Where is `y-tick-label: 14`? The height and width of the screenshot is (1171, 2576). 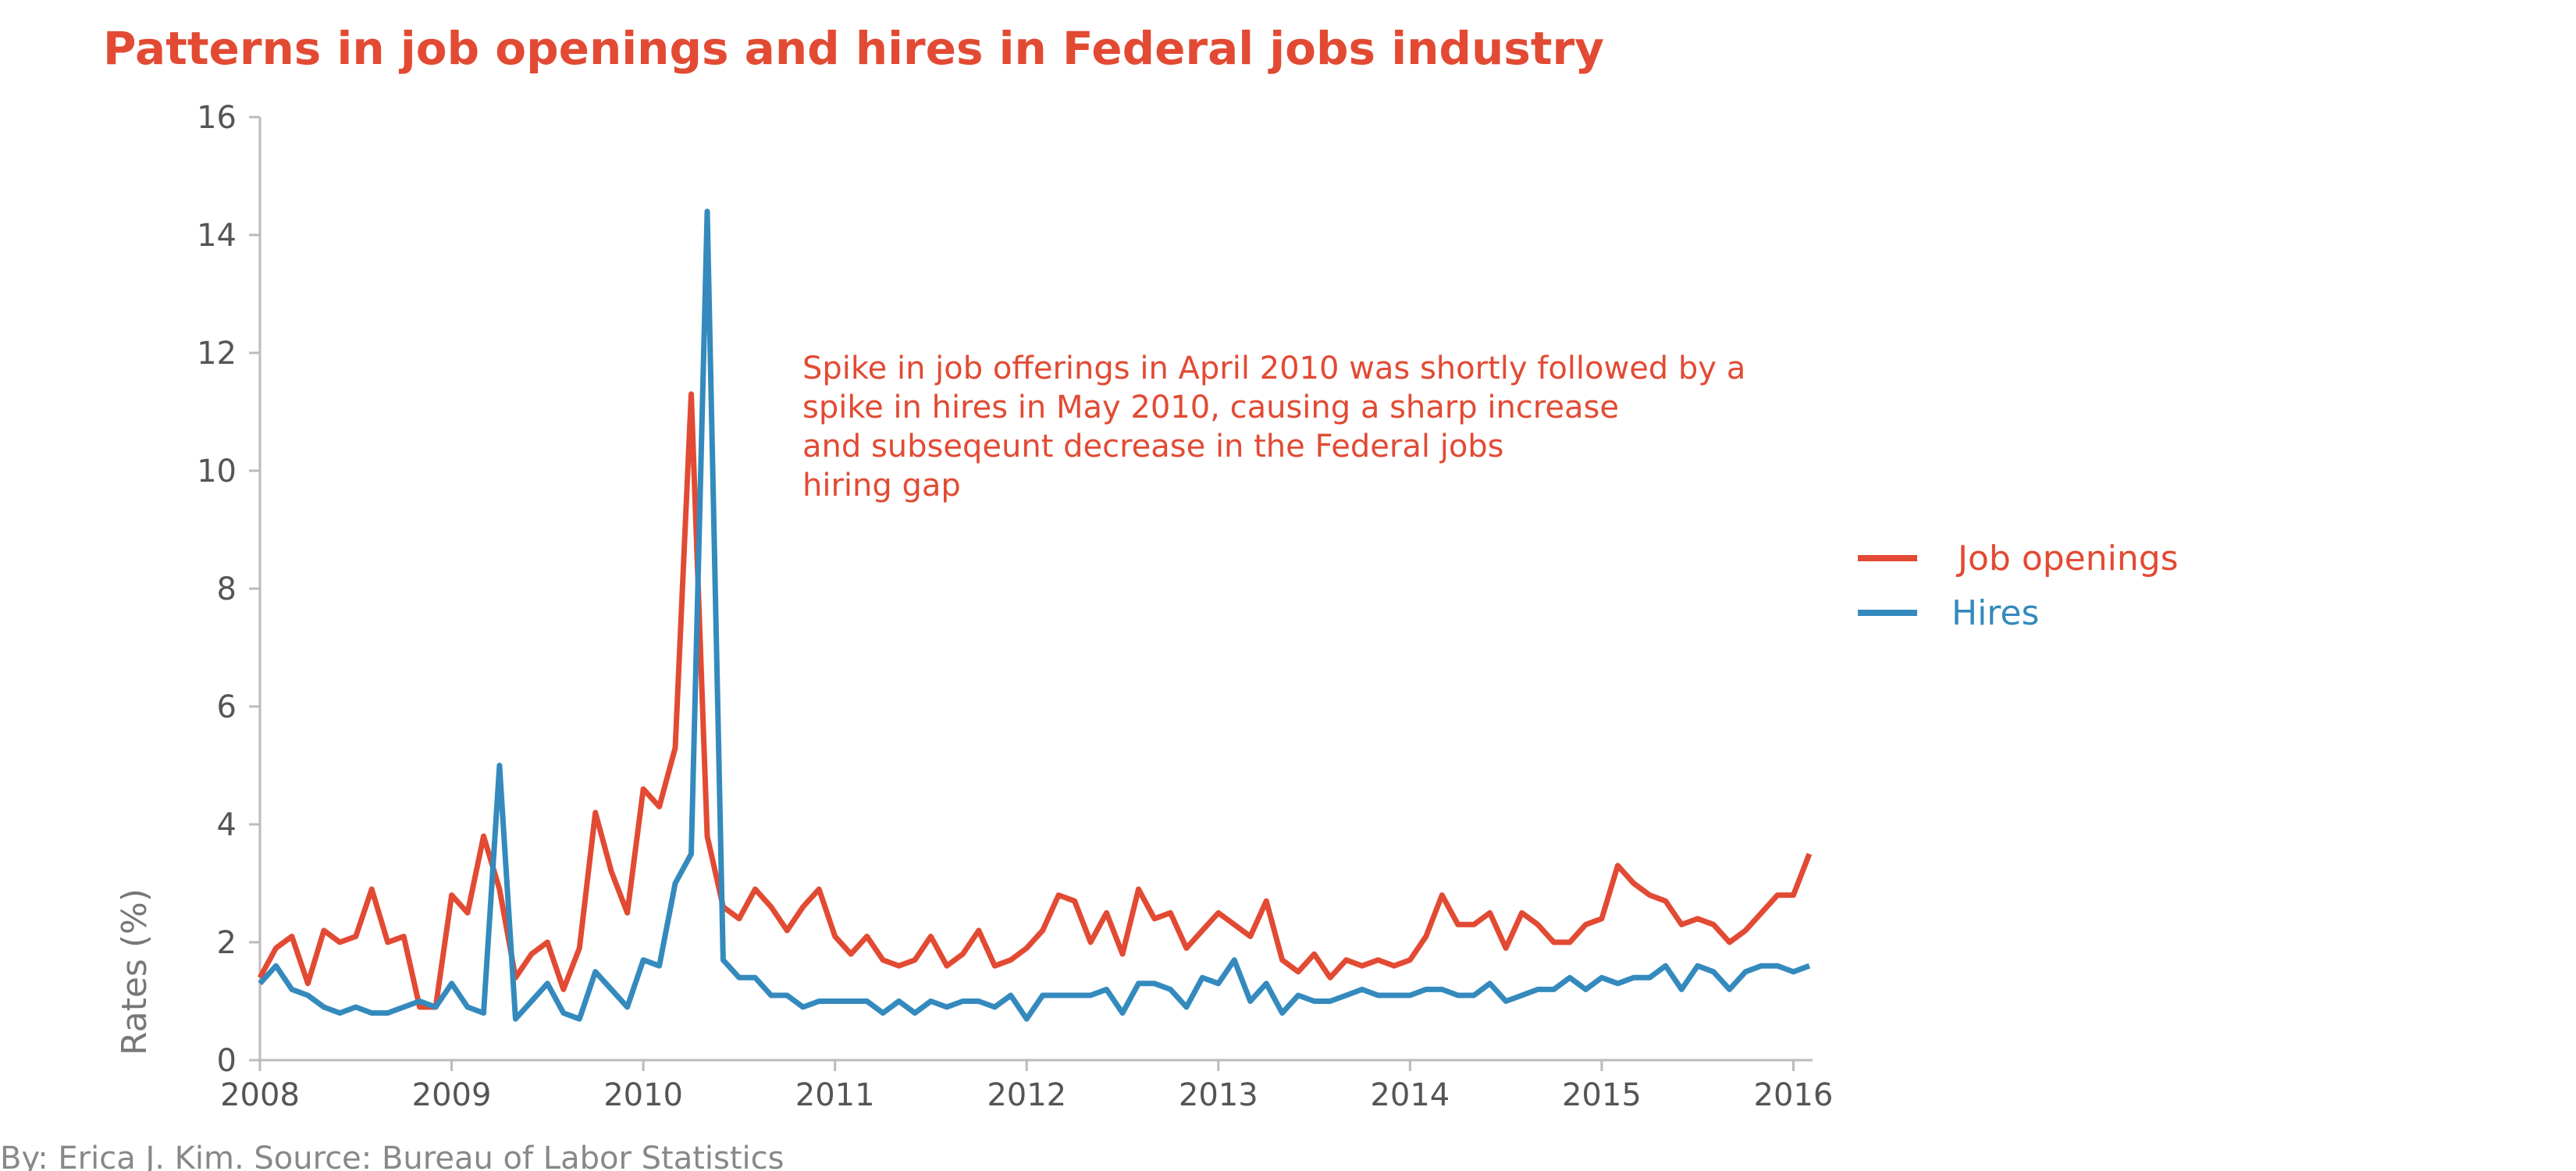 y-tick-label: 14 is located at coordinates (217, 236).